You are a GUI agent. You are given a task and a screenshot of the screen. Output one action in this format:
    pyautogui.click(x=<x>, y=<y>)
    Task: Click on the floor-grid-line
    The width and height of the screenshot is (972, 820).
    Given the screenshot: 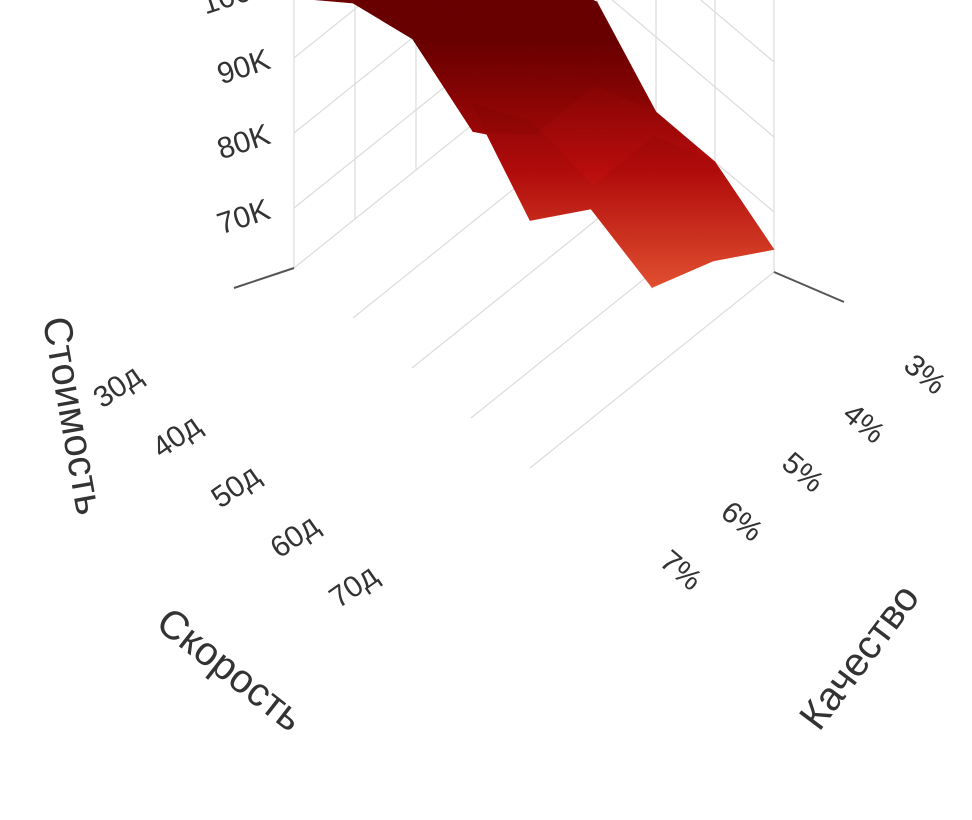 What is the action you would take?
    pyautogui.click(x=652, y=370)
    